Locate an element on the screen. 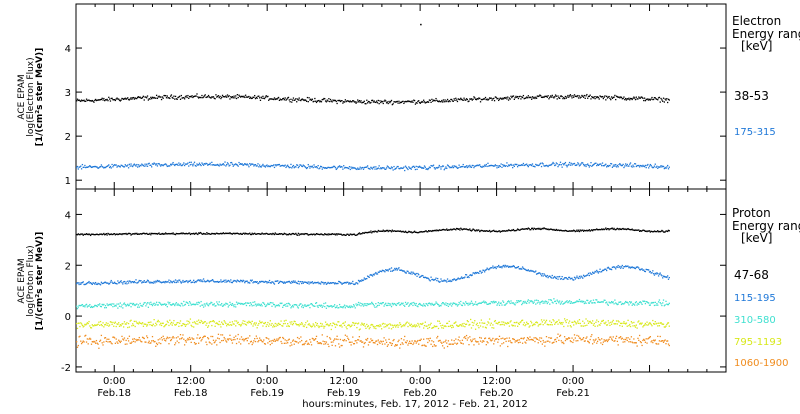  electron-ytick-label: 3 is located at coordinates (68, 93).